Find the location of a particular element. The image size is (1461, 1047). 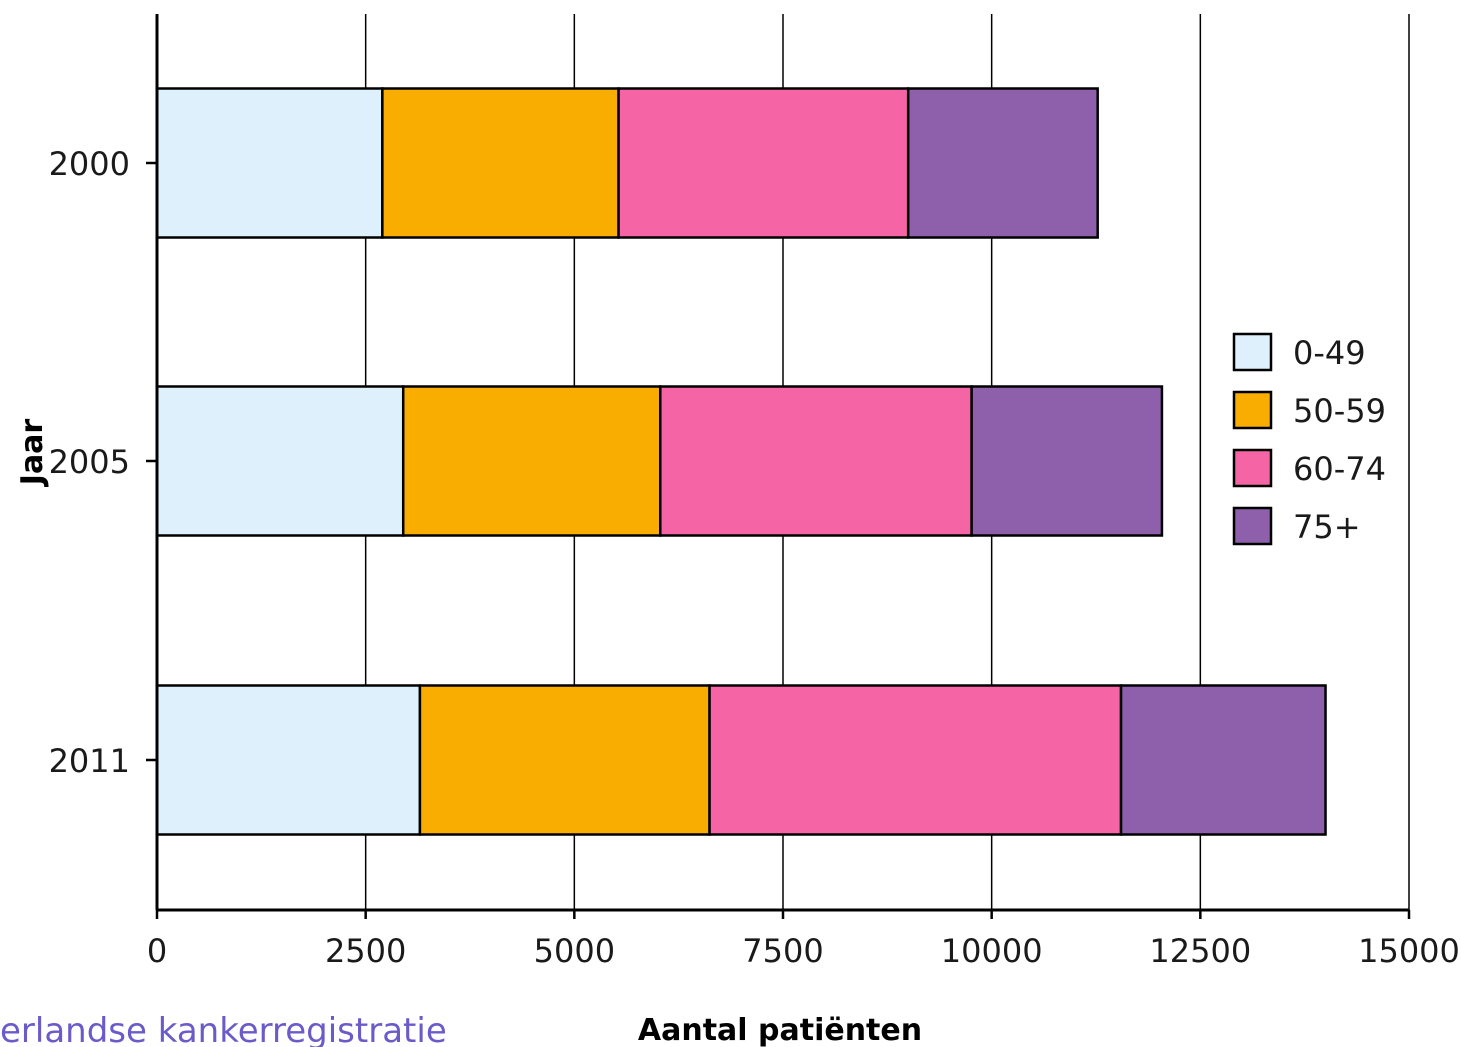

y-tick-label: 2000 is located at coordinates (89, 164).